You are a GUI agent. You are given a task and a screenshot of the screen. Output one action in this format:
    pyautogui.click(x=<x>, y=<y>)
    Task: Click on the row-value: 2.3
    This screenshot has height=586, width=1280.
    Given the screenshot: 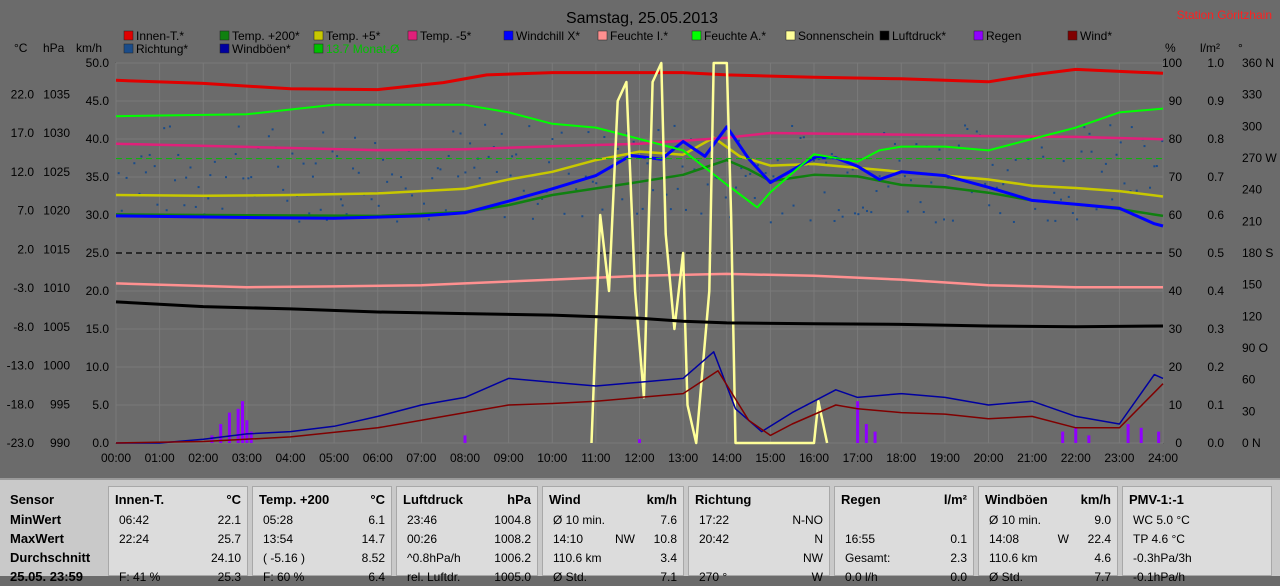 What is the action you would take?
    pyautogui.click(x=958, y=558)
    